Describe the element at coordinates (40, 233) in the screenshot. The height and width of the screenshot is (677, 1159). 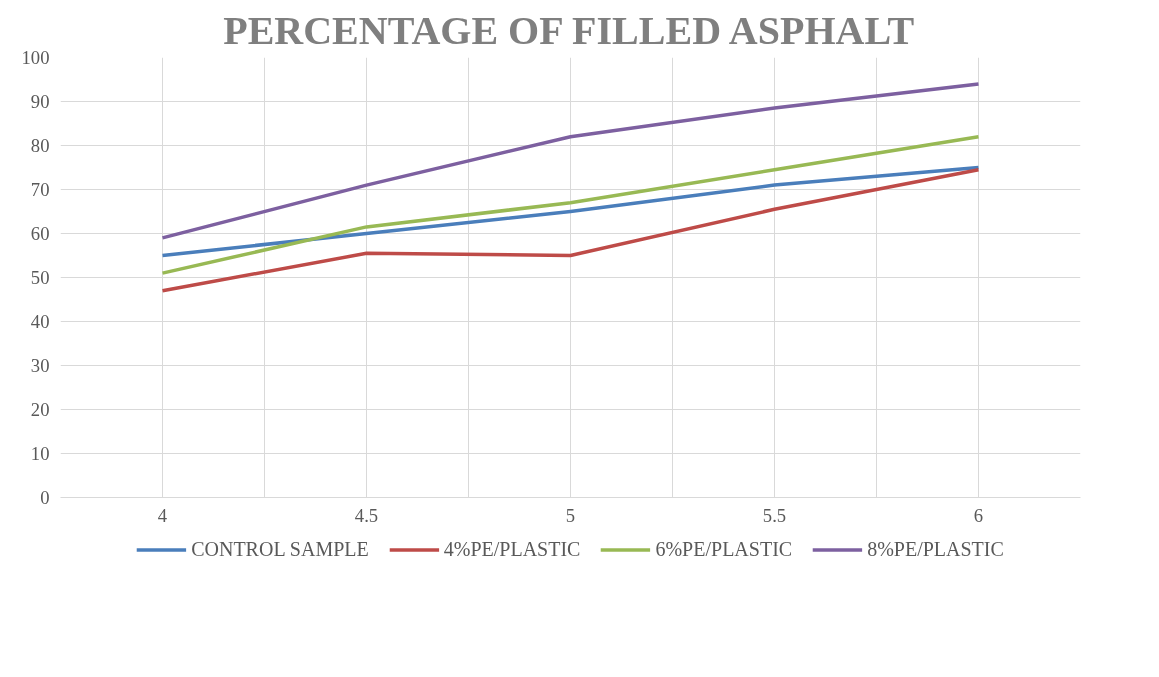
I see `y-tick-label: 60` at that location.